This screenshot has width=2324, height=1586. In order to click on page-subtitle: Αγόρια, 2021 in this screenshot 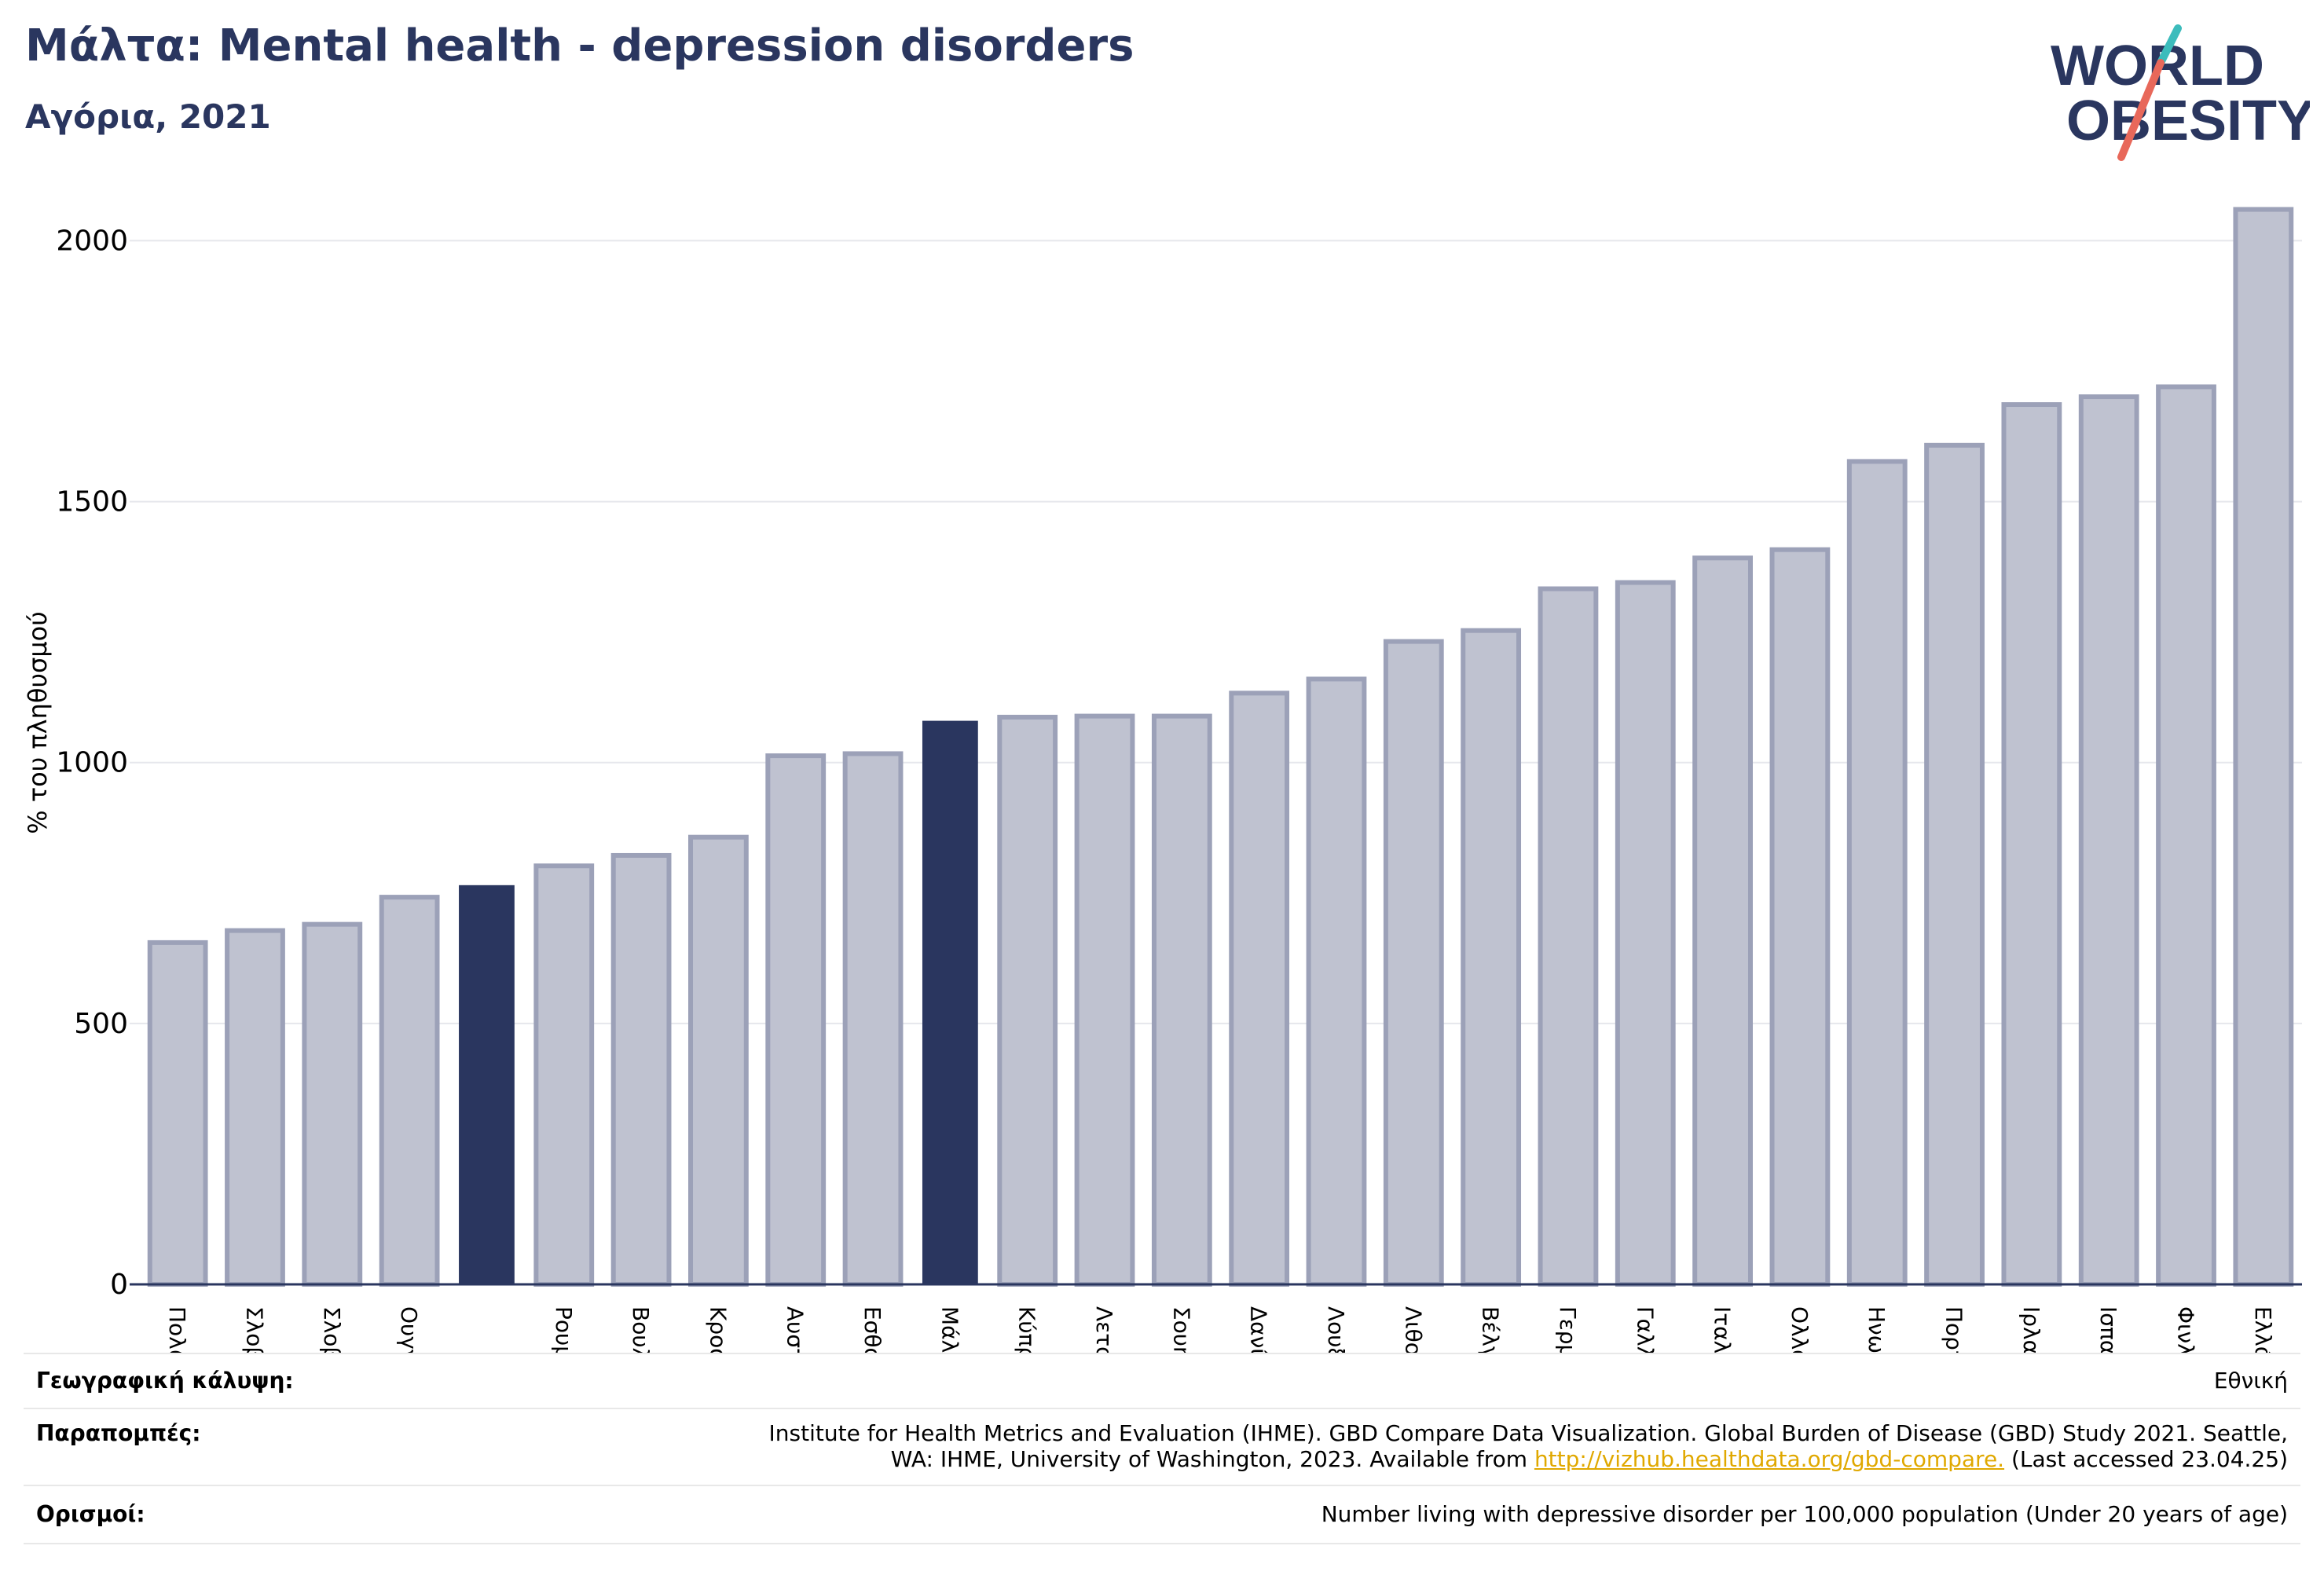, I will do `click(148, 116)`.